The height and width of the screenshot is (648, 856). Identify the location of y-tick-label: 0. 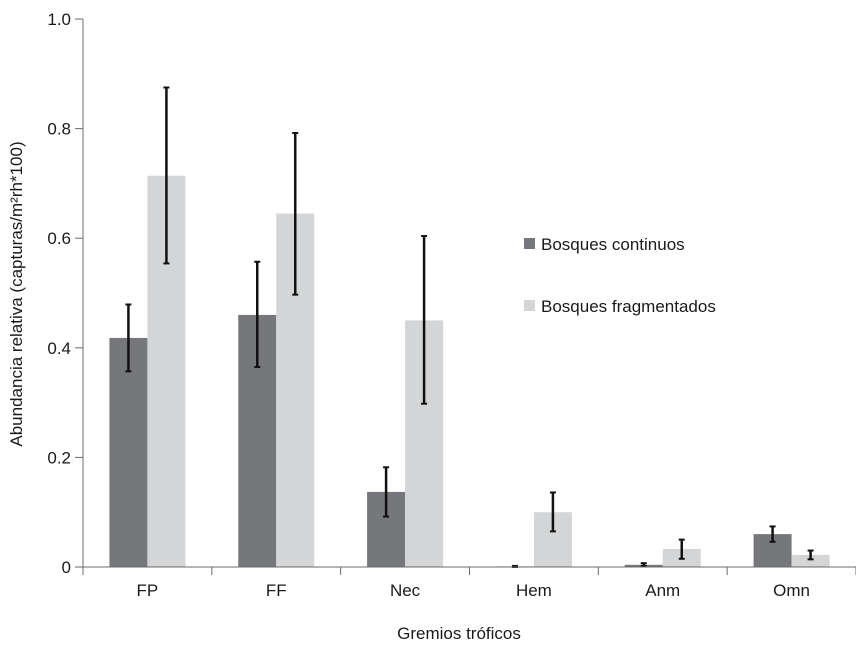
(66, 567).